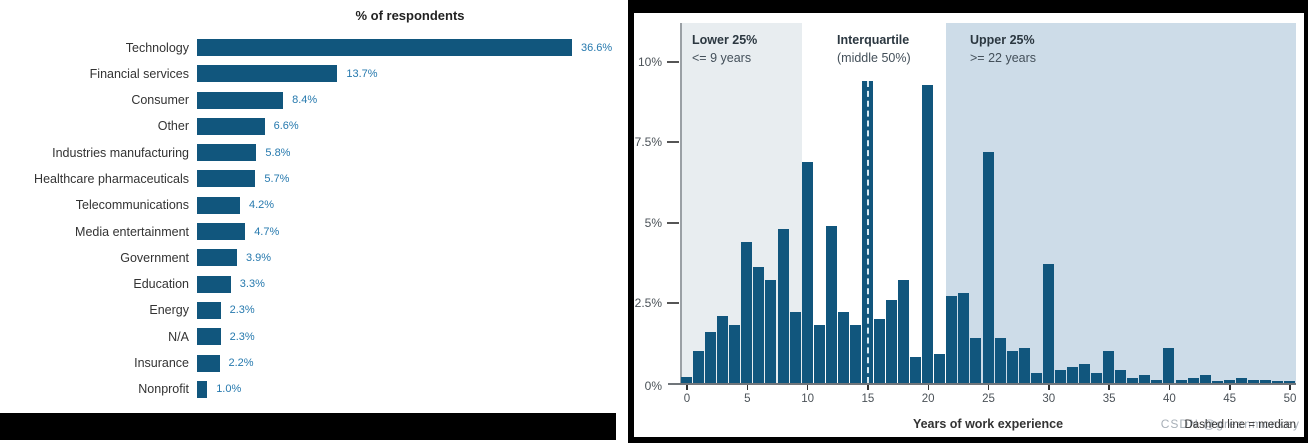 This screenshot has height=443, width=1308. I want to click on left-bottom-black-strip, so click(308, 426).